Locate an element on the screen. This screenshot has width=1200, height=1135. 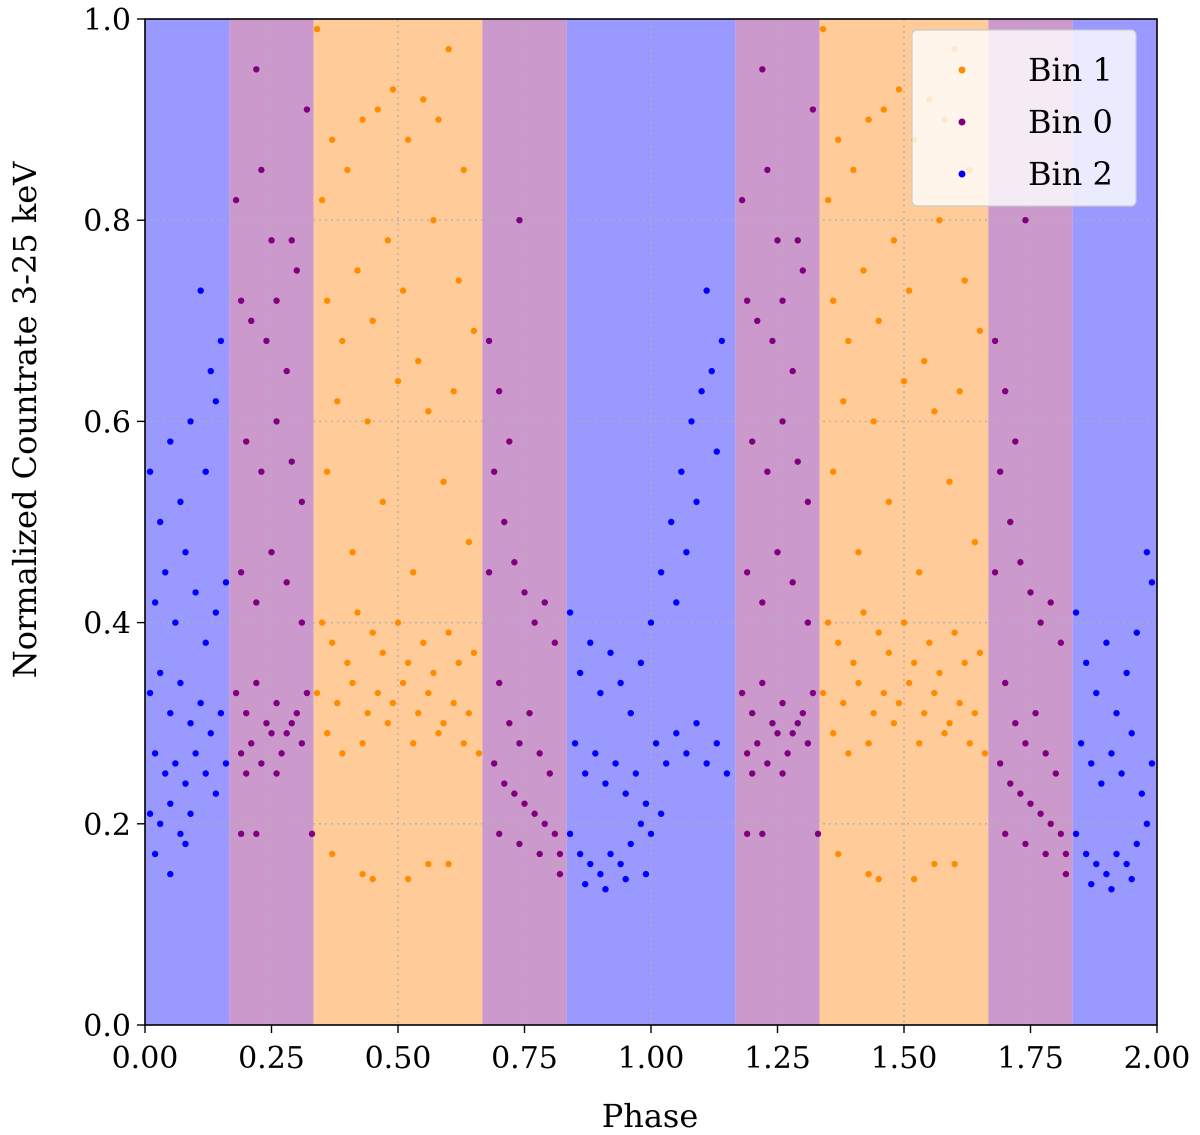
x-axis: 0.00 0.25 0.50 0.75 1.00 1.25 1.50 1.75 2.00 is located at coordinates (651, 1050).